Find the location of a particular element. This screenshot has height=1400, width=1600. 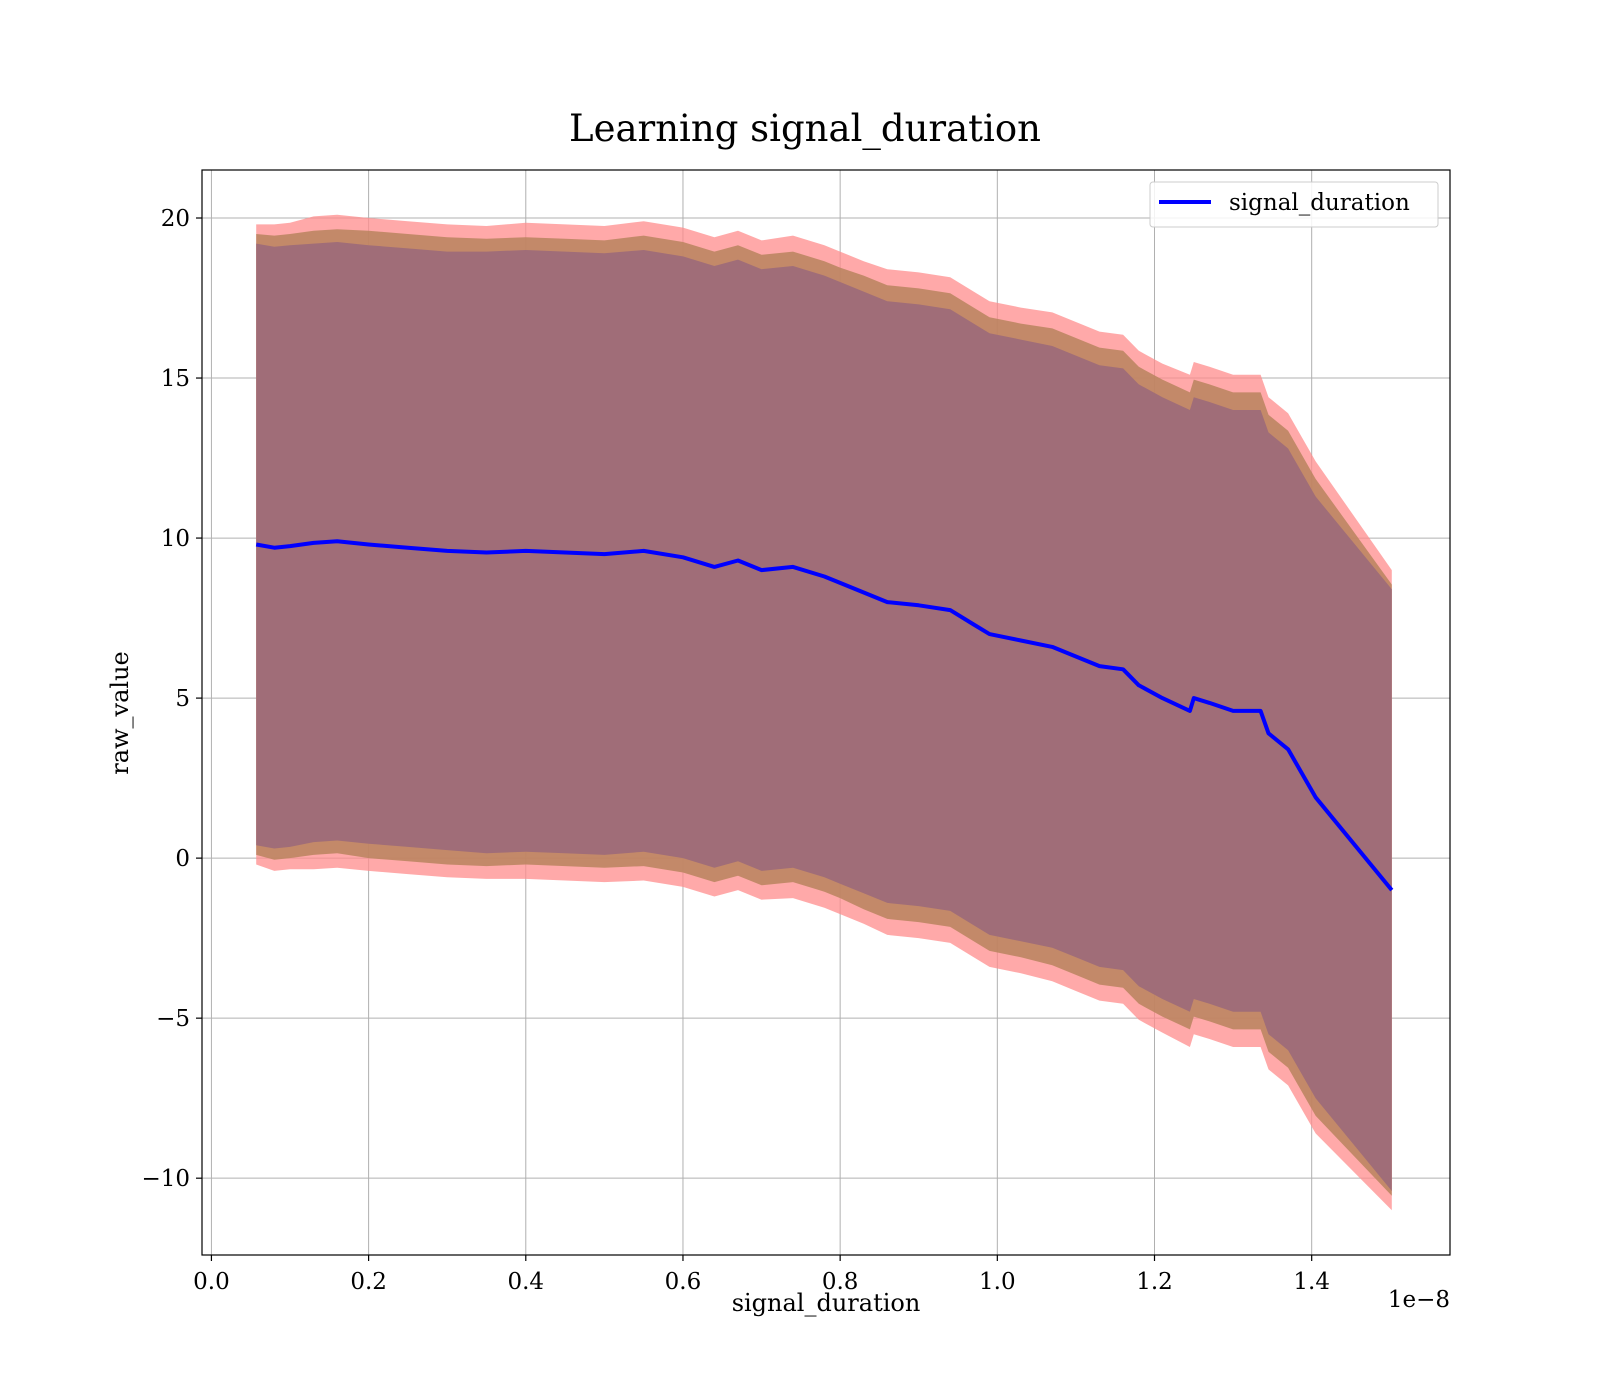

x-tick-label: 0.4 is located at coordinates (525, 1282).